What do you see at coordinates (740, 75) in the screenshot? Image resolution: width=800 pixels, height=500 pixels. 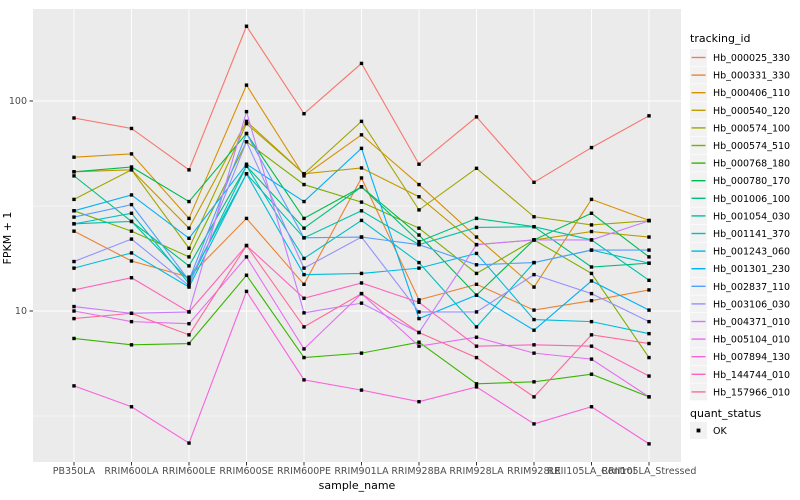 I see `legend-item-Hb_000331_330: Hb_000331_330` at bounding box center [740, 75].